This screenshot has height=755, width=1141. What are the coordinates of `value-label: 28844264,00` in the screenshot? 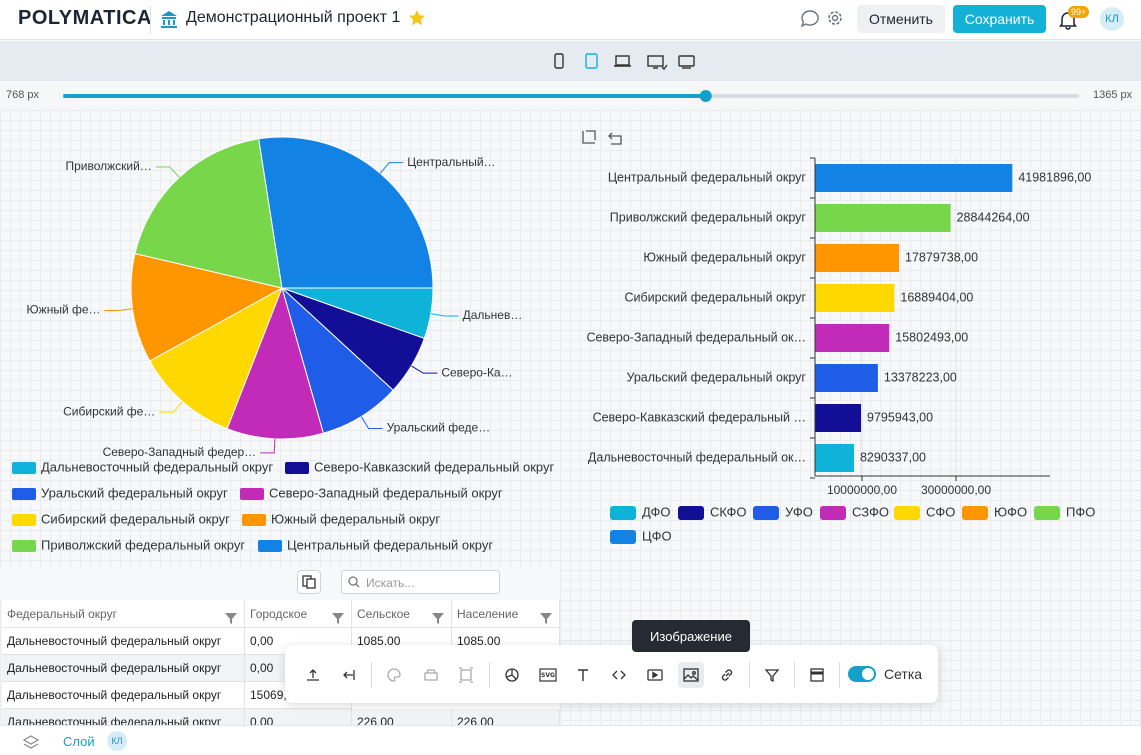 It's located at (993, 217).